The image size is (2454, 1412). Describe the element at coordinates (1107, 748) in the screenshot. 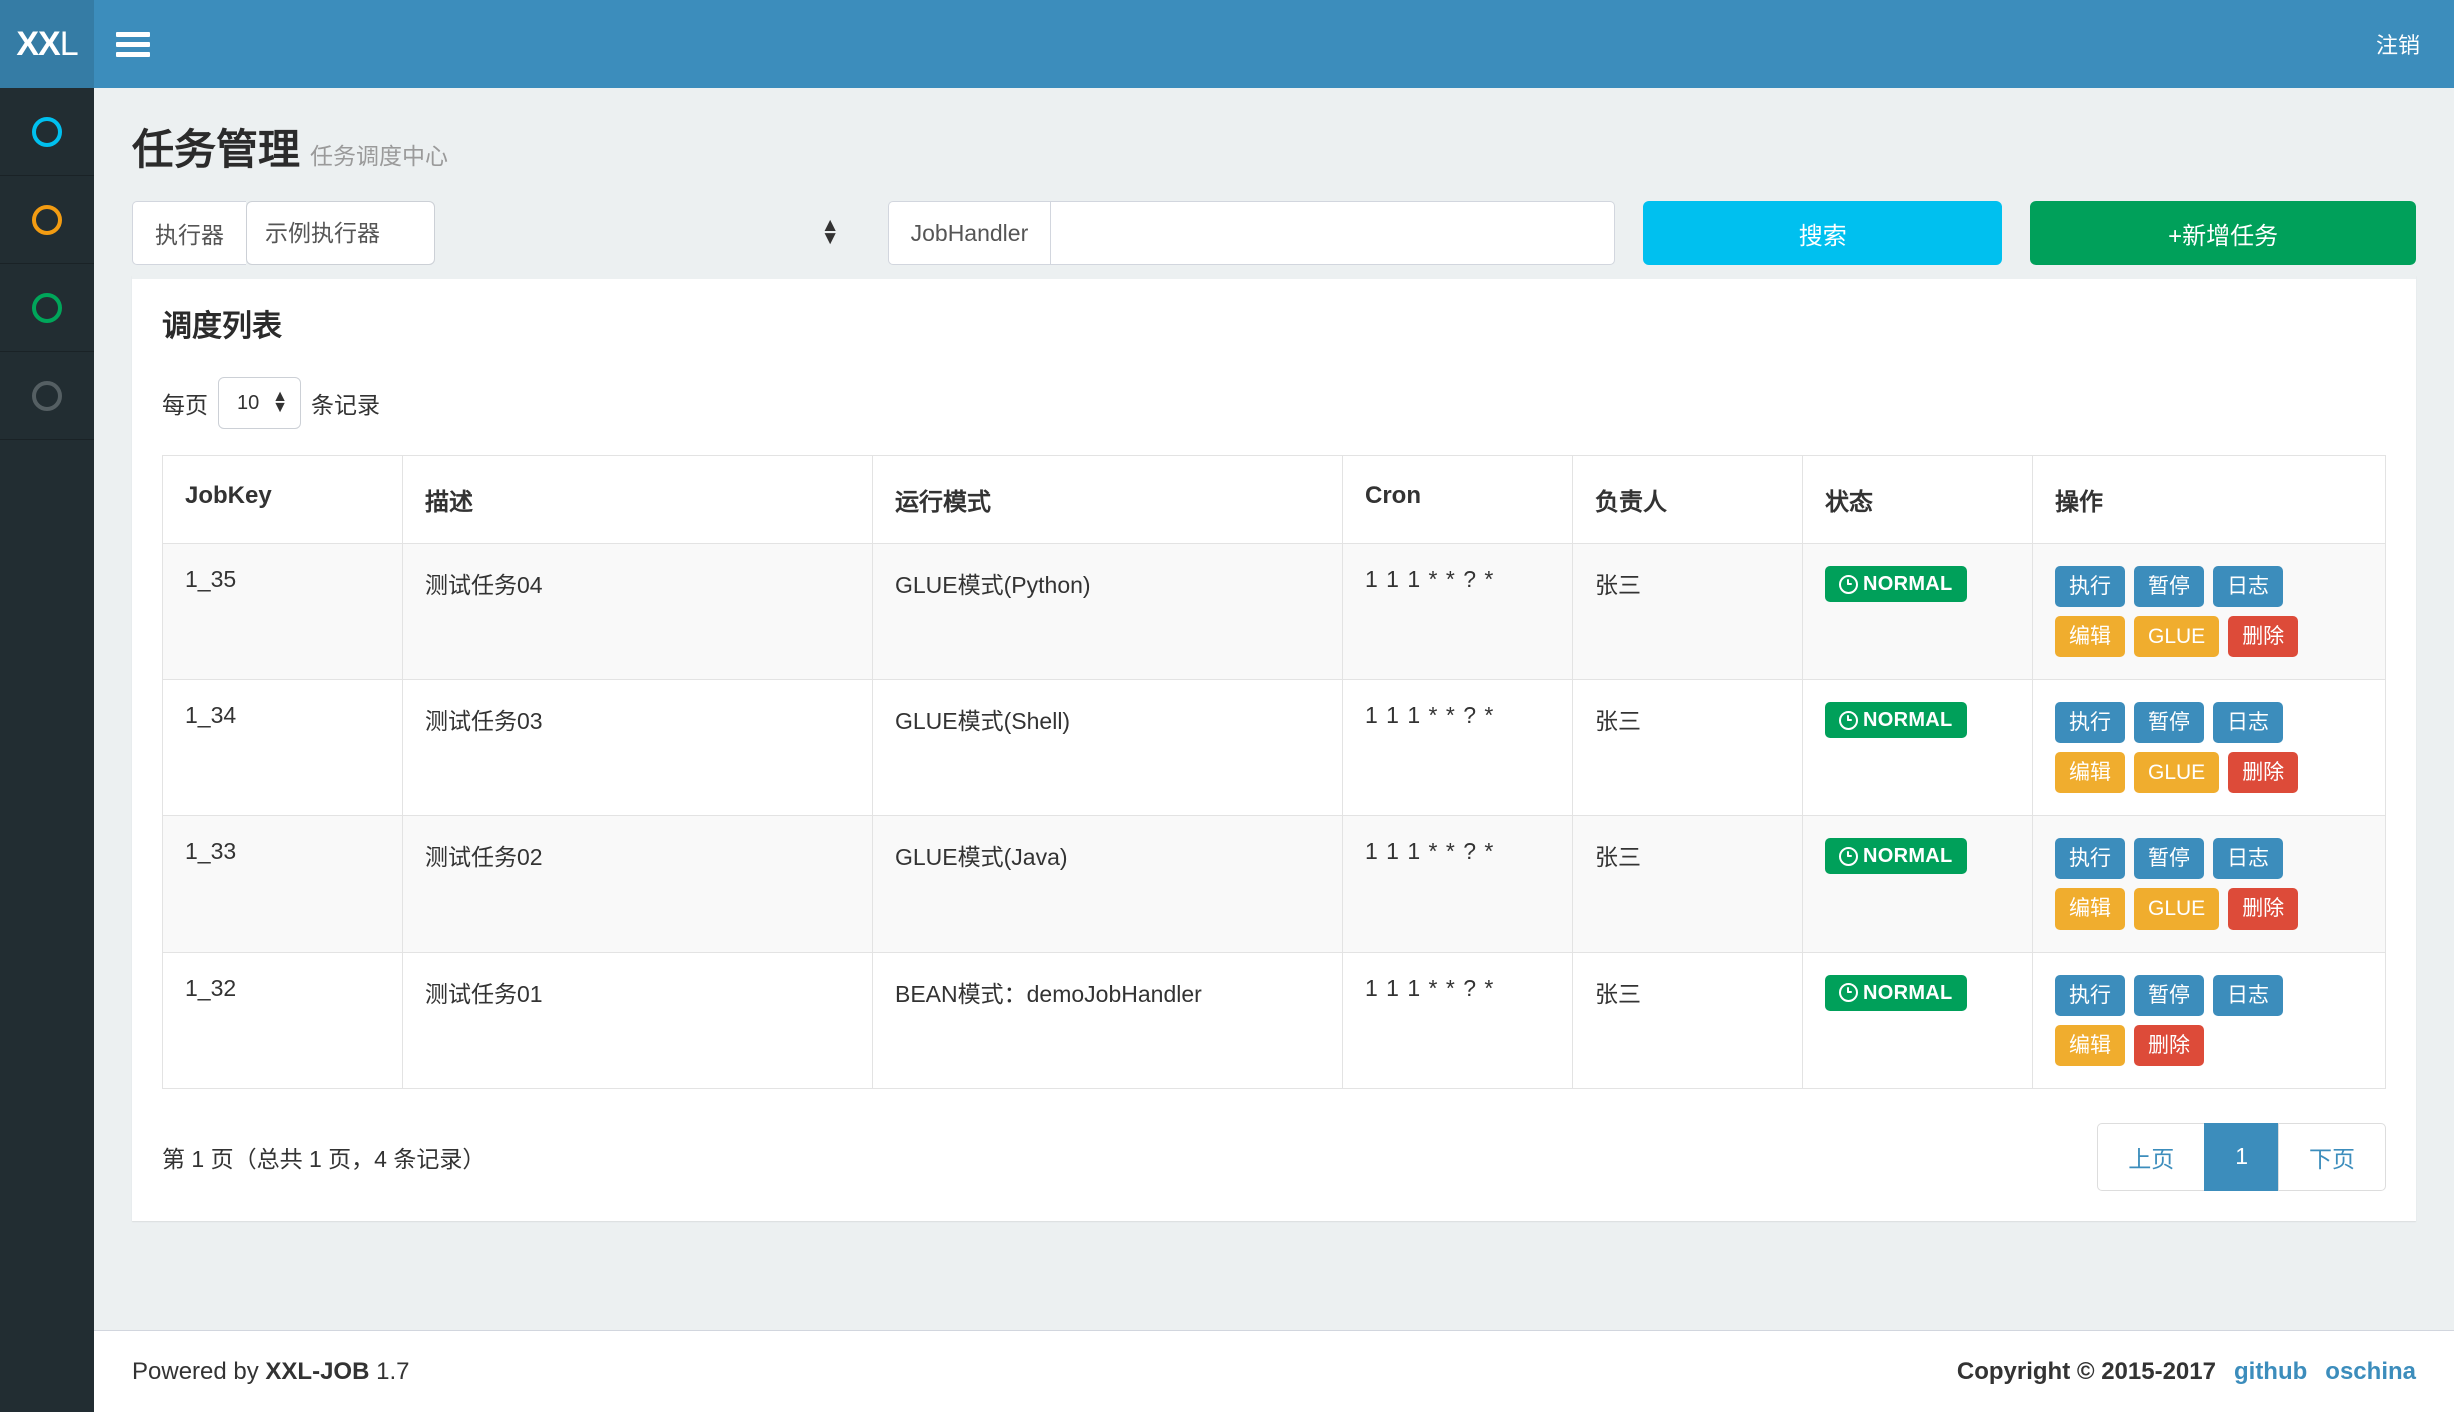

I see `cell-mode: GLUE模式(Shell)` at that location.